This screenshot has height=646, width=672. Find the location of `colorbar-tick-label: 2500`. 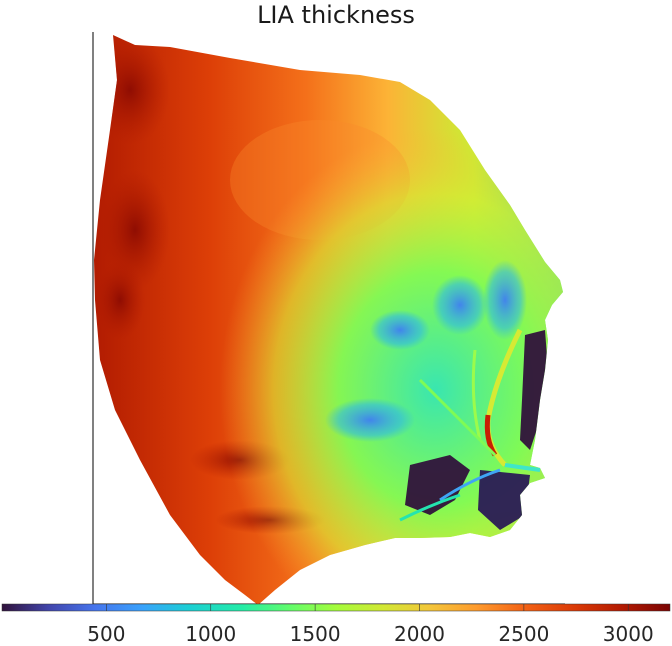

colorbar-tick-label: 2500 is located at coordinates (523, 634).